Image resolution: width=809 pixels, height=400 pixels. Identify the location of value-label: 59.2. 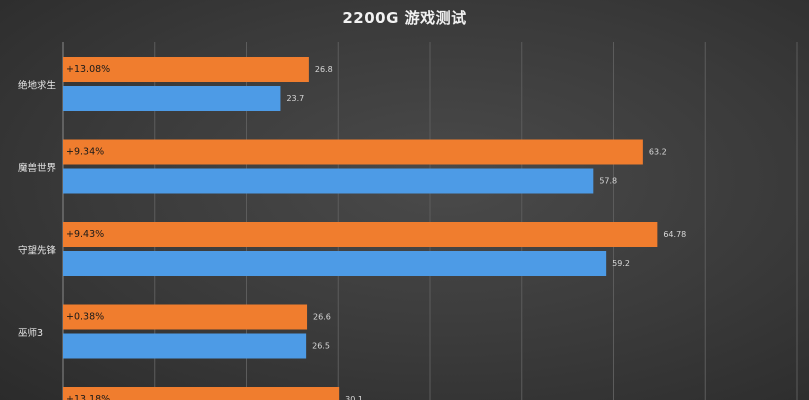
(621, 263).